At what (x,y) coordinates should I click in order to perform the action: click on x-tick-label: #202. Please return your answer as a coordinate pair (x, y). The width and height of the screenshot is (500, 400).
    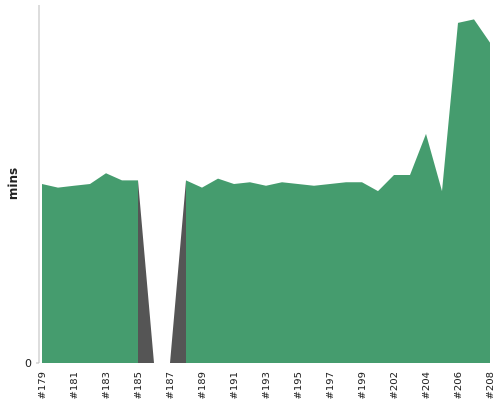
    Looking at the image, I should click on (394, 385).